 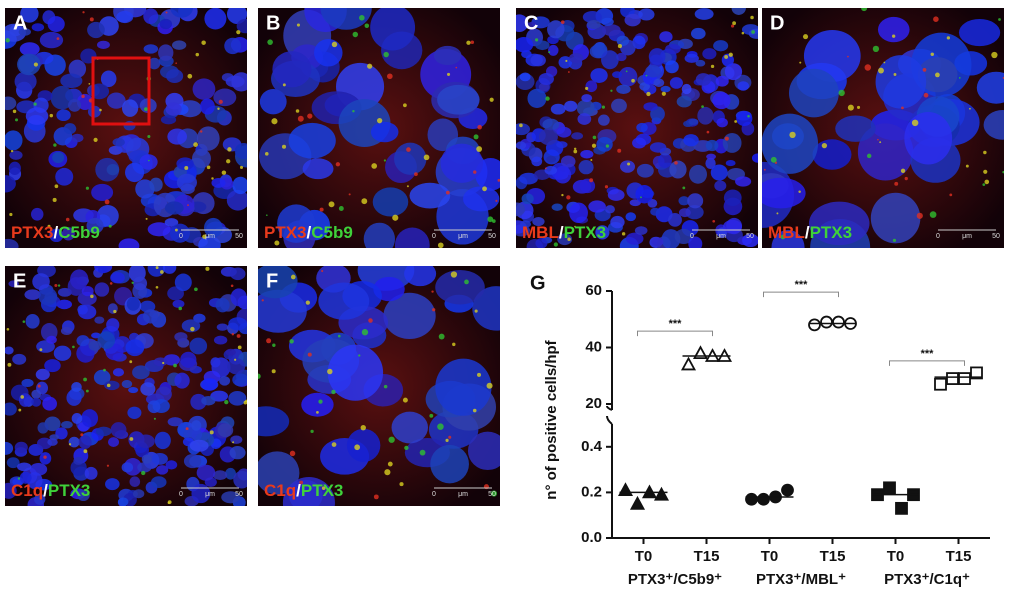 What do you see at coordinates (303, 490) in the screenshot?
I see `stain-label: C1q/PTX3` at bounding box center [303, 490].